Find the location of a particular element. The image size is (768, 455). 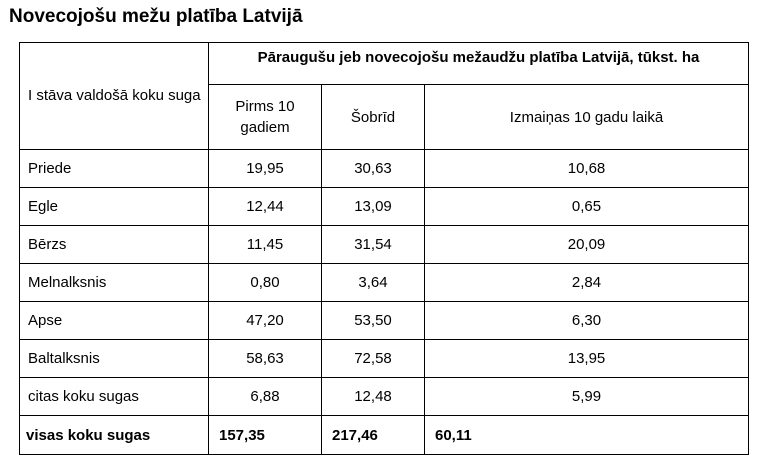

change-cell: 10,68 is located at coordinates (586, 168).